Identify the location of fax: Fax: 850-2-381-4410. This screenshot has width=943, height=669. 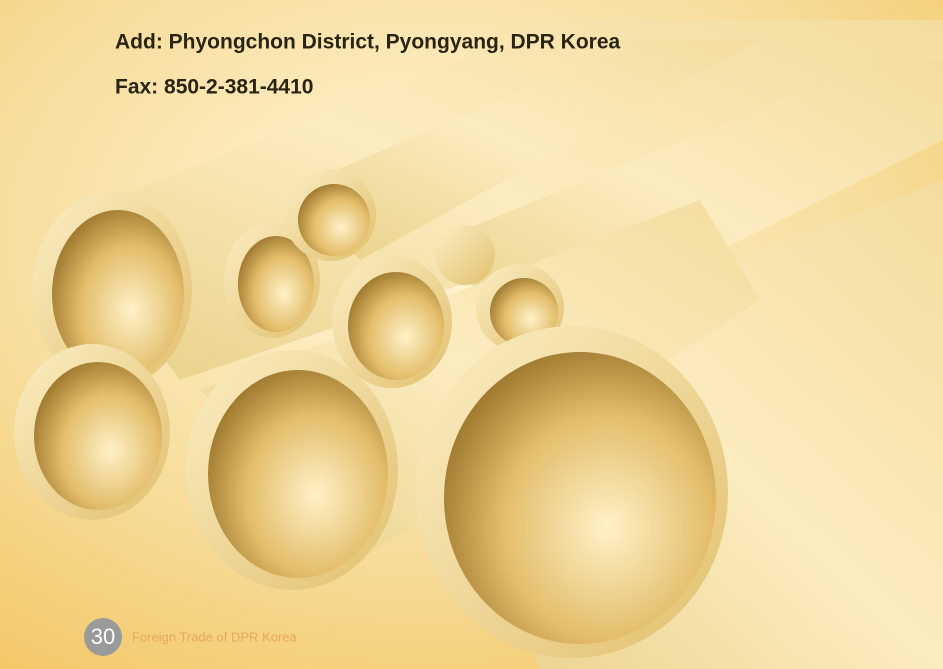
(214, 87).